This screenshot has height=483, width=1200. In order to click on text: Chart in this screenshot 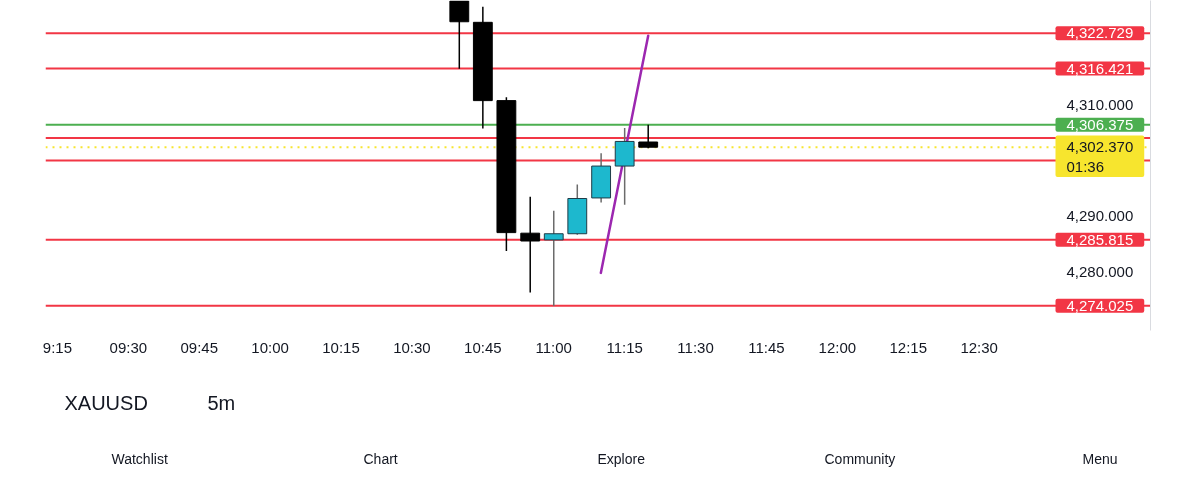, I will do `click(380, 458)`.